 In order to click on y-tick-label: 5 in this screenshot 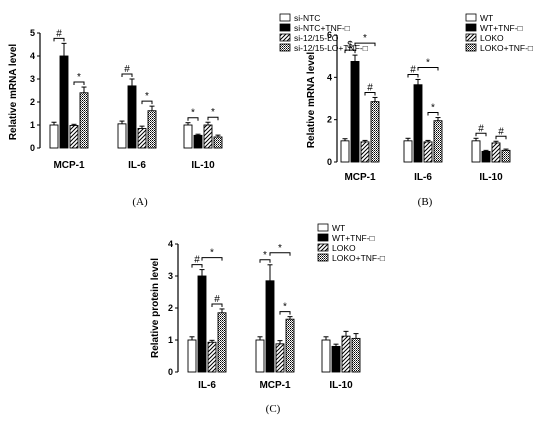, I will do `click(32, 33)`.